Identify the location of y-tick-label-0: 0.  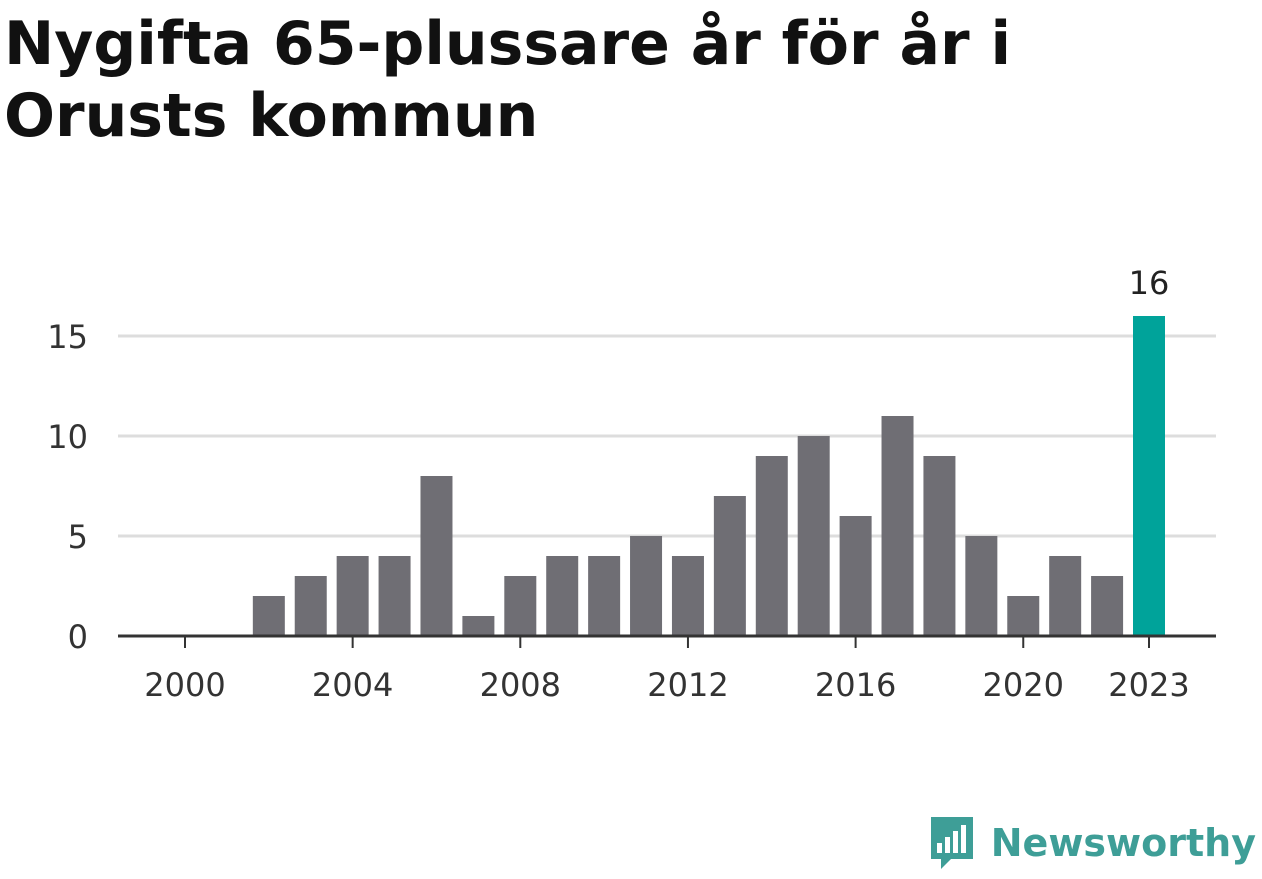
(78, 637).